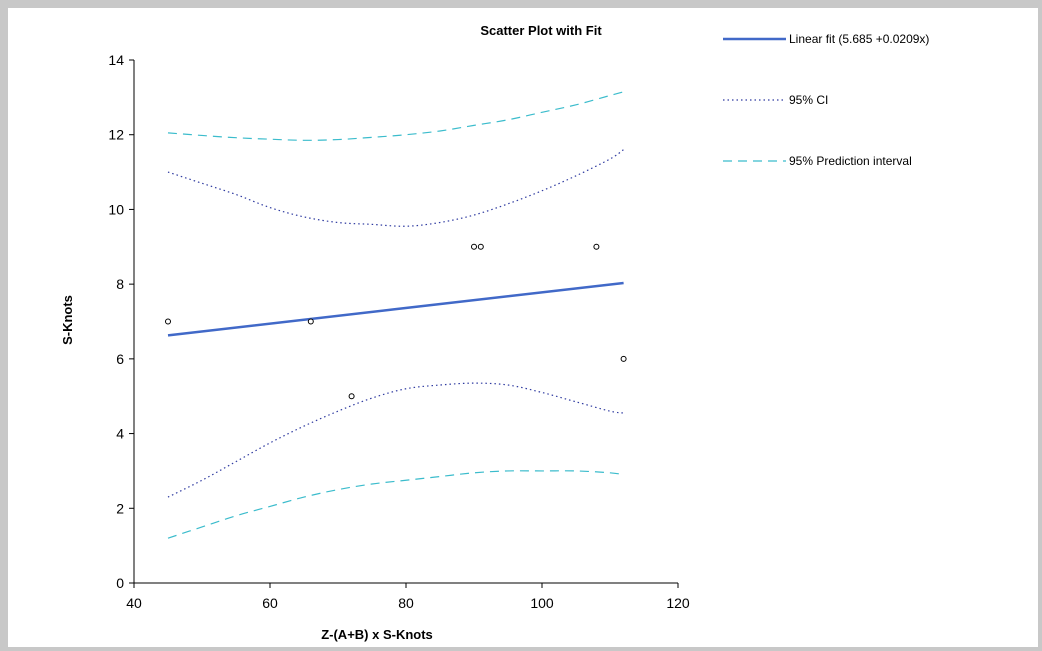 The width and height of the screenshot is (1042, 651). What do you see at coordinates (120, 359) in the screenshot?
I see `y-tick-label: 6` at bounding box center [120, 359].